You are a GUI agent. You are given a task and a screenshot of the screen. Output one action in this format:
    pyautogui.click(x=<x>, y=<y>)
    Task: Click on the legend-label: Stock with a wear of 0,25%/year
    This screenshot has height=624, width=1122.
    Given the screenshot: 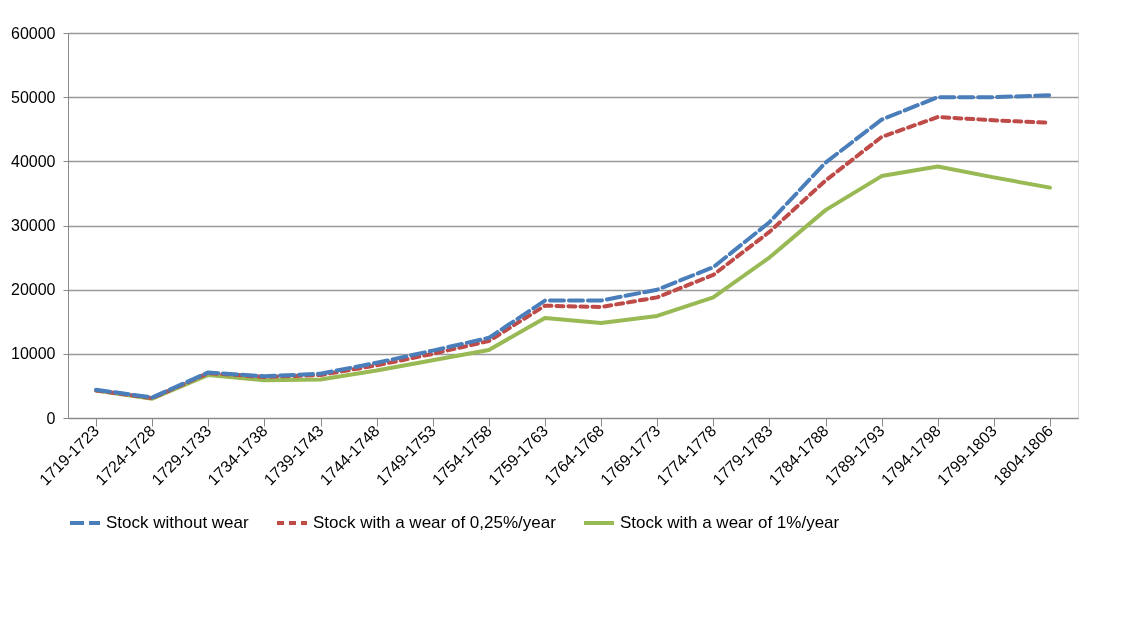 What is the action you would take?
    pyautogui.click(x=435, y=522)
    